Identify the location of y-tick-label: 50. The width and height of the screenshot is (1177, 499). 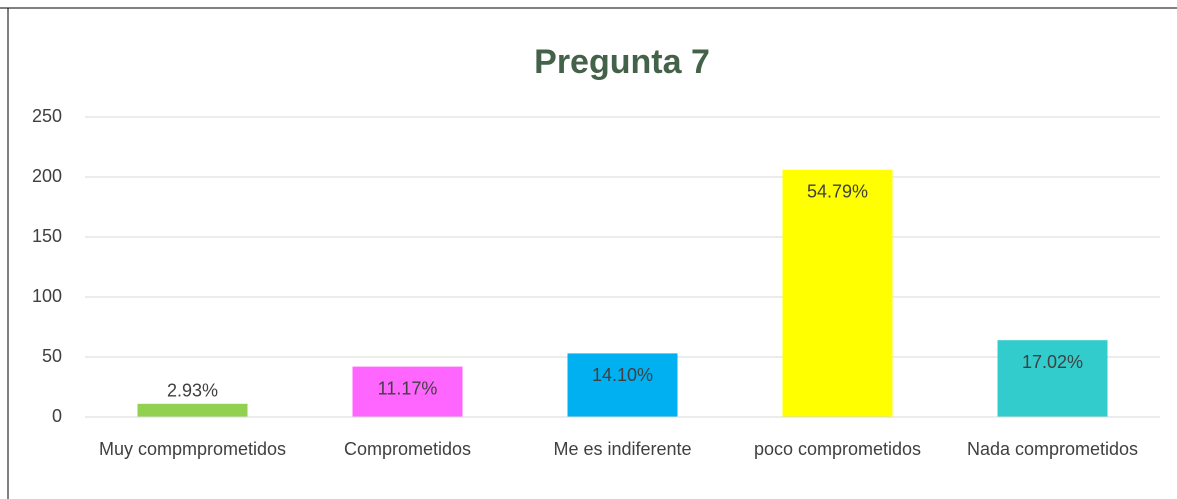
(52, 356).